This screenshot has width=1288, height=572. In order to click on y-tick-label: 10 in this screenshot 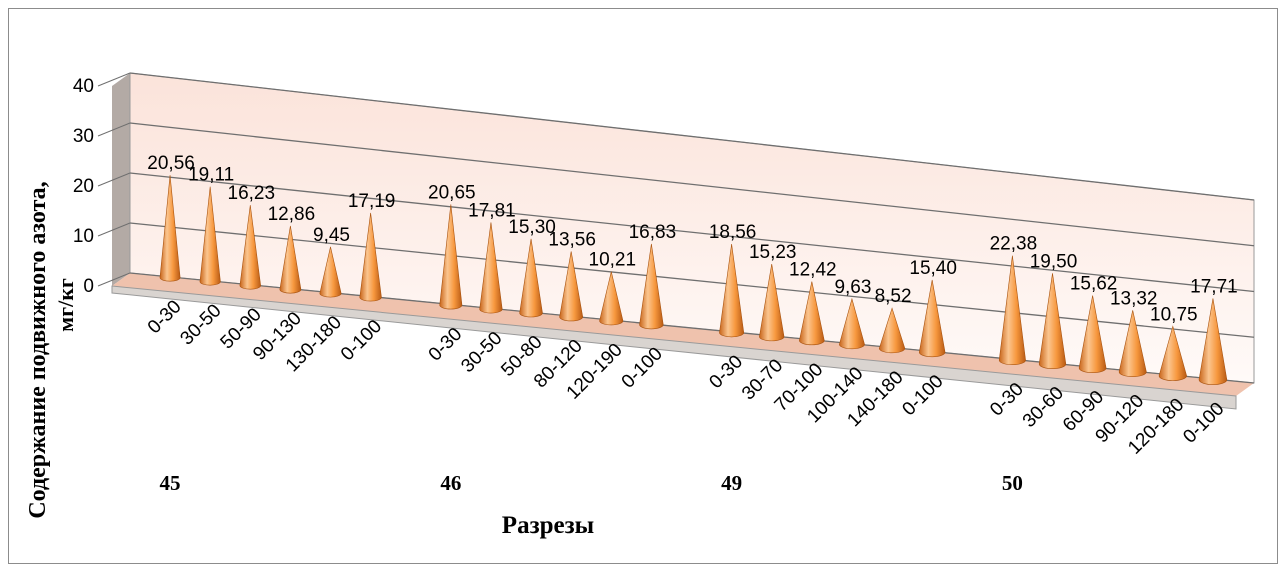, I will do `click(83, 236)`.